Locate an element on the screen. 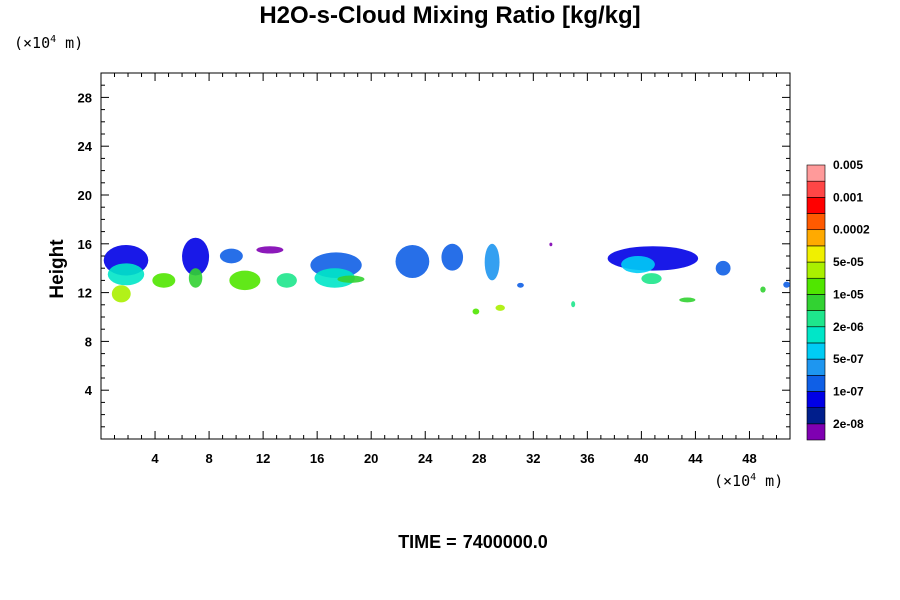 This screenshot has width=900, height=600. time-value: 7400000.0 is located at coordinates (505, 542).